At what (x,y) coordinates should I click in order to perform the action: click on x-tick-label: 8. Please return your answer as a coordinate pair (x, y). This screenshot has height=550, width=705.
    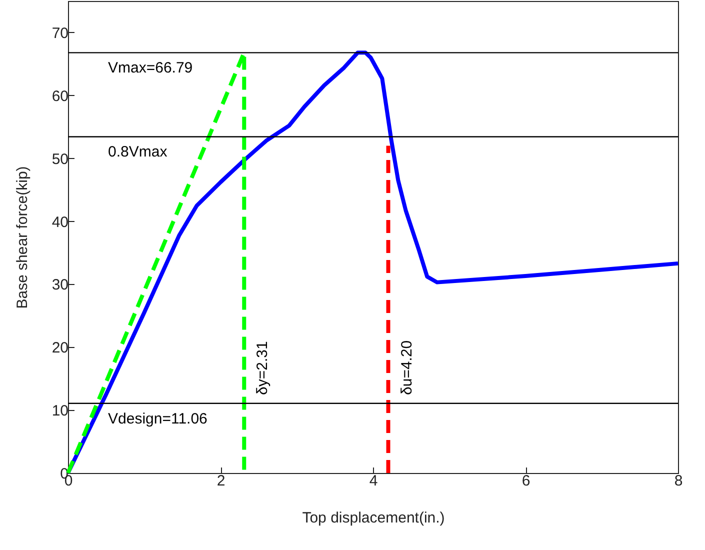
    Looking at the image, I should click on (678, 481).